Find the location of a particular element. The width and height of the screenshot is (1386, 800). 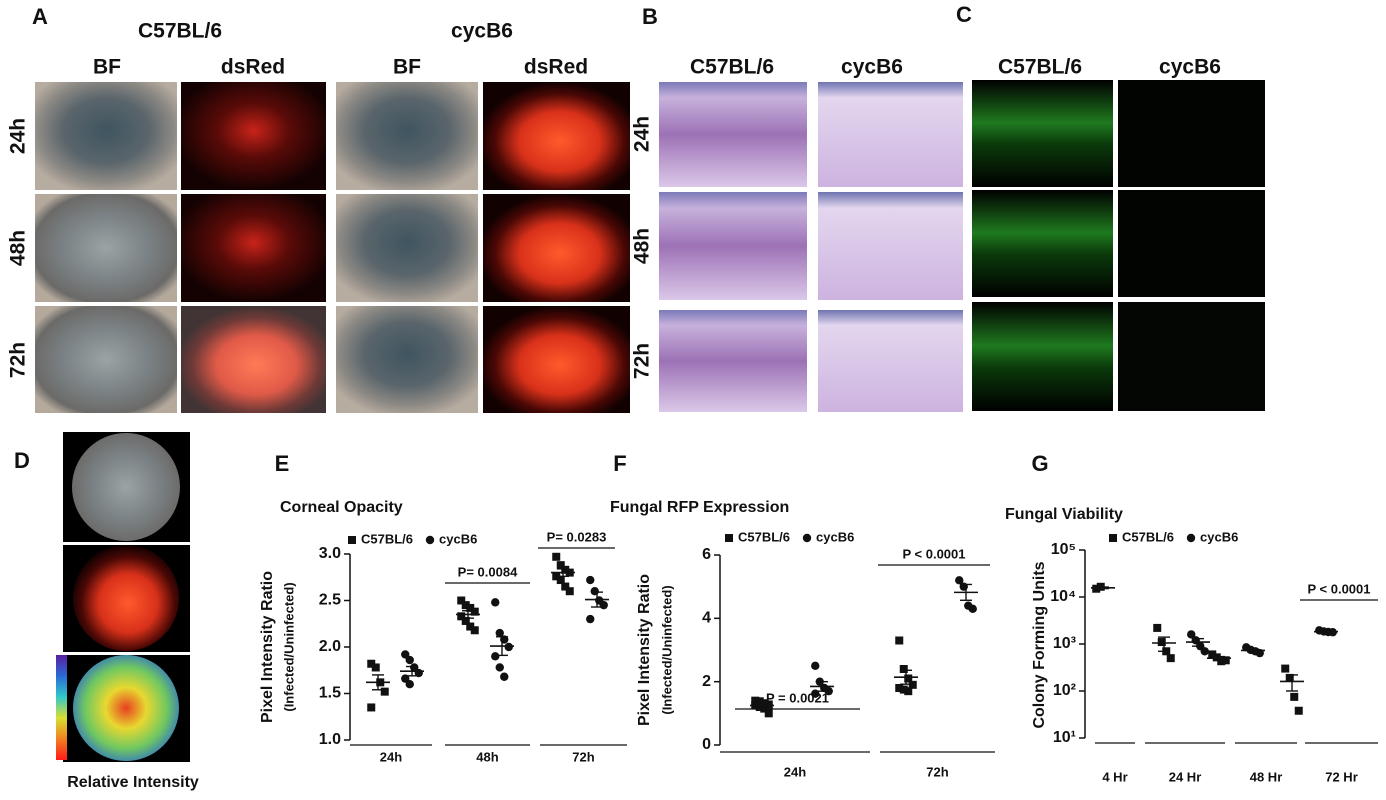

y-tick-label: 1.0 is located at coordinates (330, 739).